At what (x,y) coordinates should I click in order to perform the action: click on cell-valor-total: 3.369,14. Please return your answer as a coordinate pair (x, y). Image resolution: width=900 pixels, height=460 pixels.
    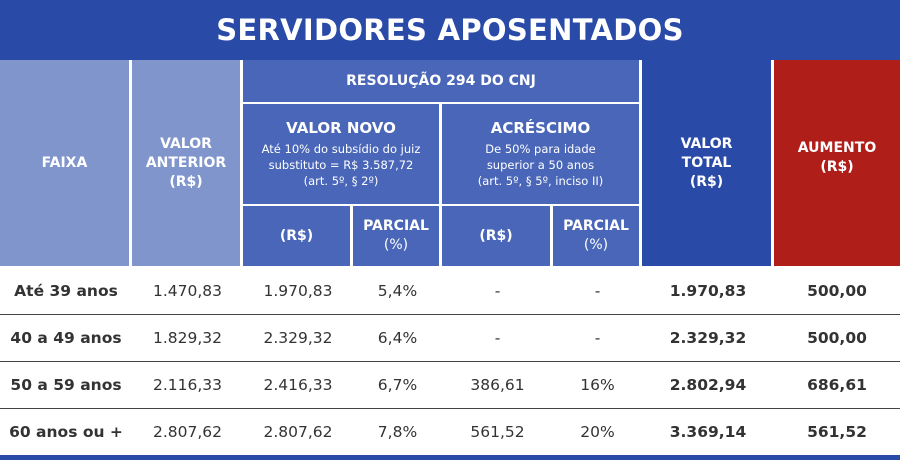
    Looking at the image, I should click on (708, 432).